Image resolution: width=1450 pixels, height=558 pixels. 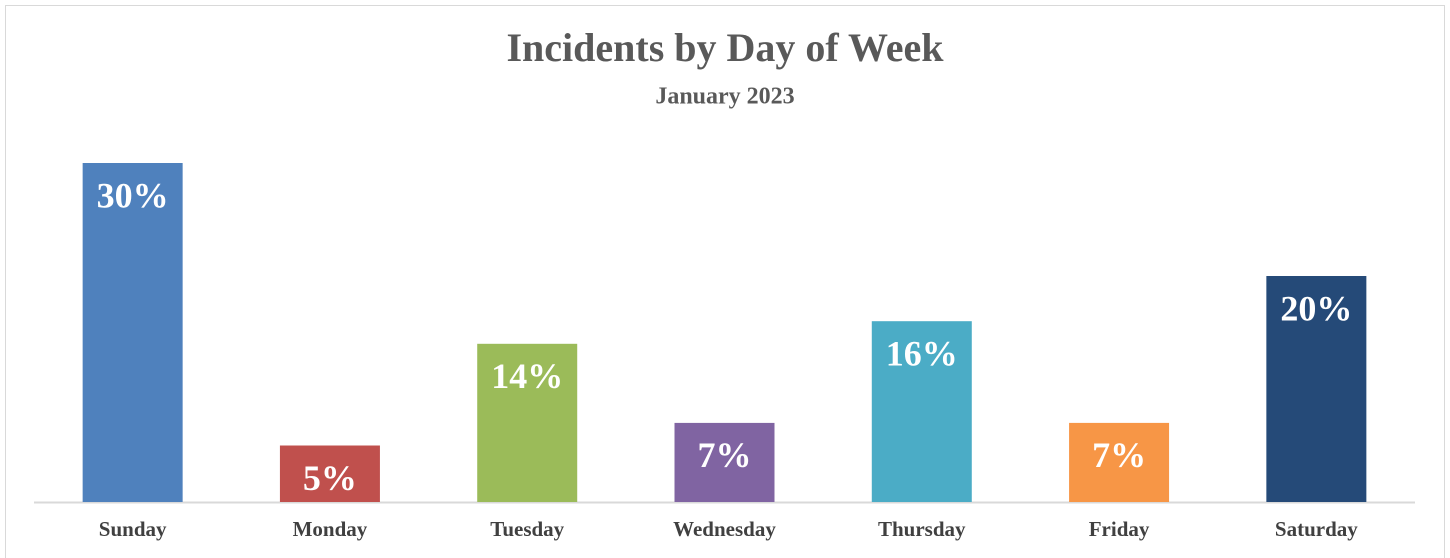 What do you see at coordinates (1316, 308) in the screenshot?
I see `value-label: 20%` at bounding box center [1316, 308].